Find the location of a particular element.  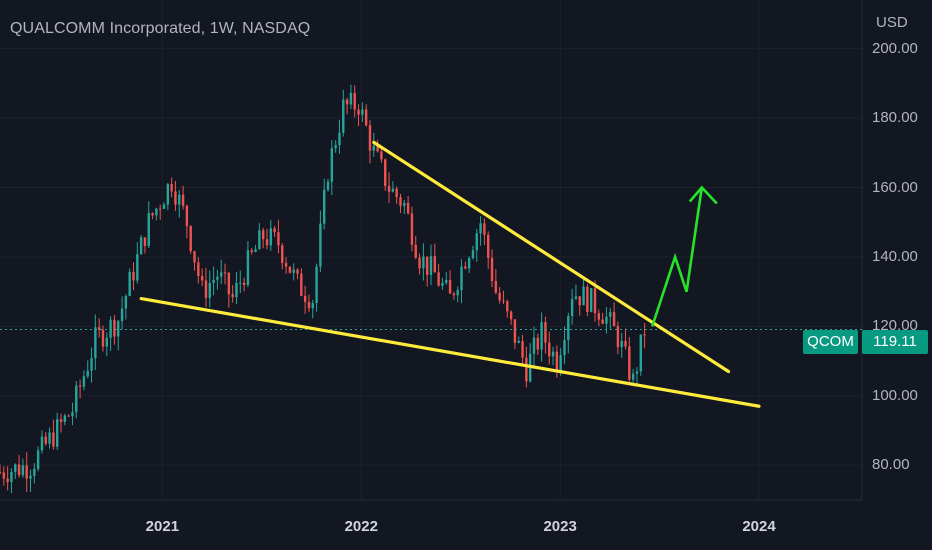

chart-title: QUALCOMM Incorporated, 1W, NASDAQ is located at coordinates (160, 28).